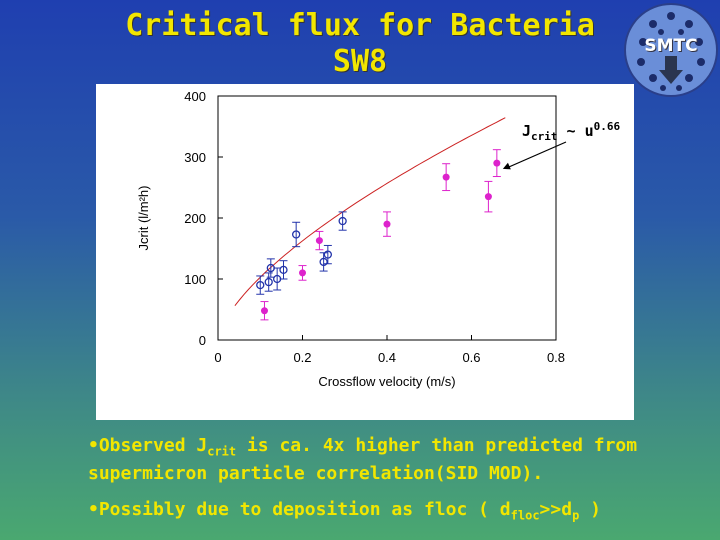 The image size is (720, 540). Describe the element at coordinates (195, 279) in the screenshot. I see `y-tick-label: 100` at that location.